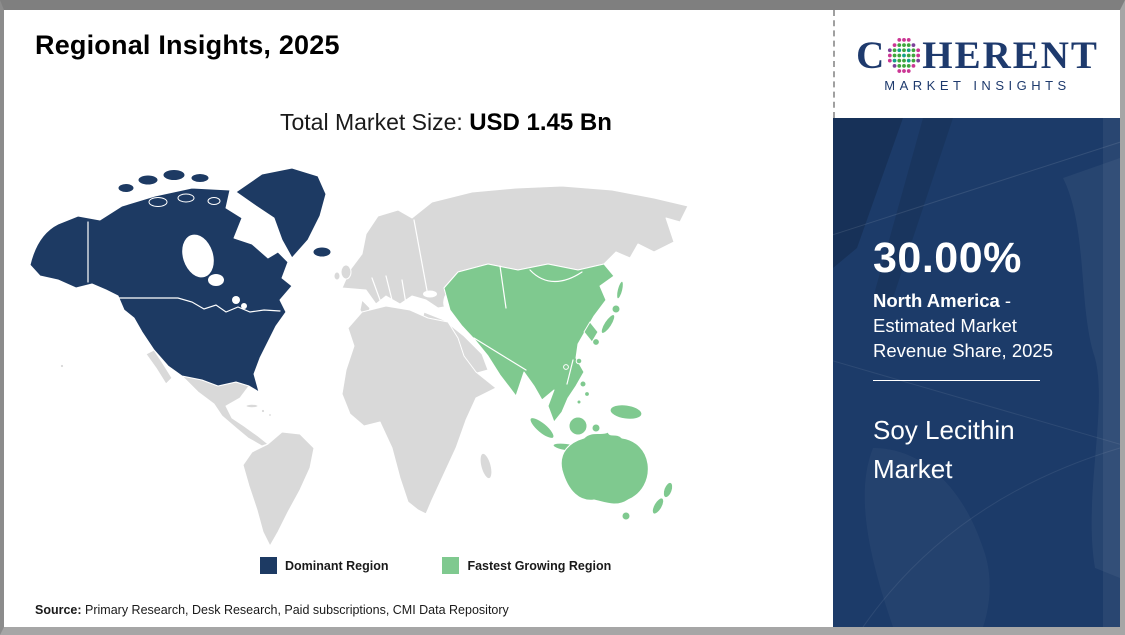 The image size is (1125, 635). Describe the element at coordinates (956, 381) in the screenshot. I see `panel-divider` at that location.